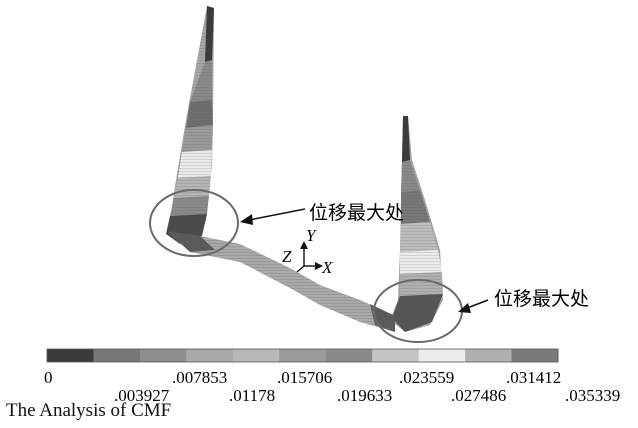 Image resolution: width=638 pixels, height=428 pixels. I want to click on axis-triad: Y X Z, so click(307, 251).